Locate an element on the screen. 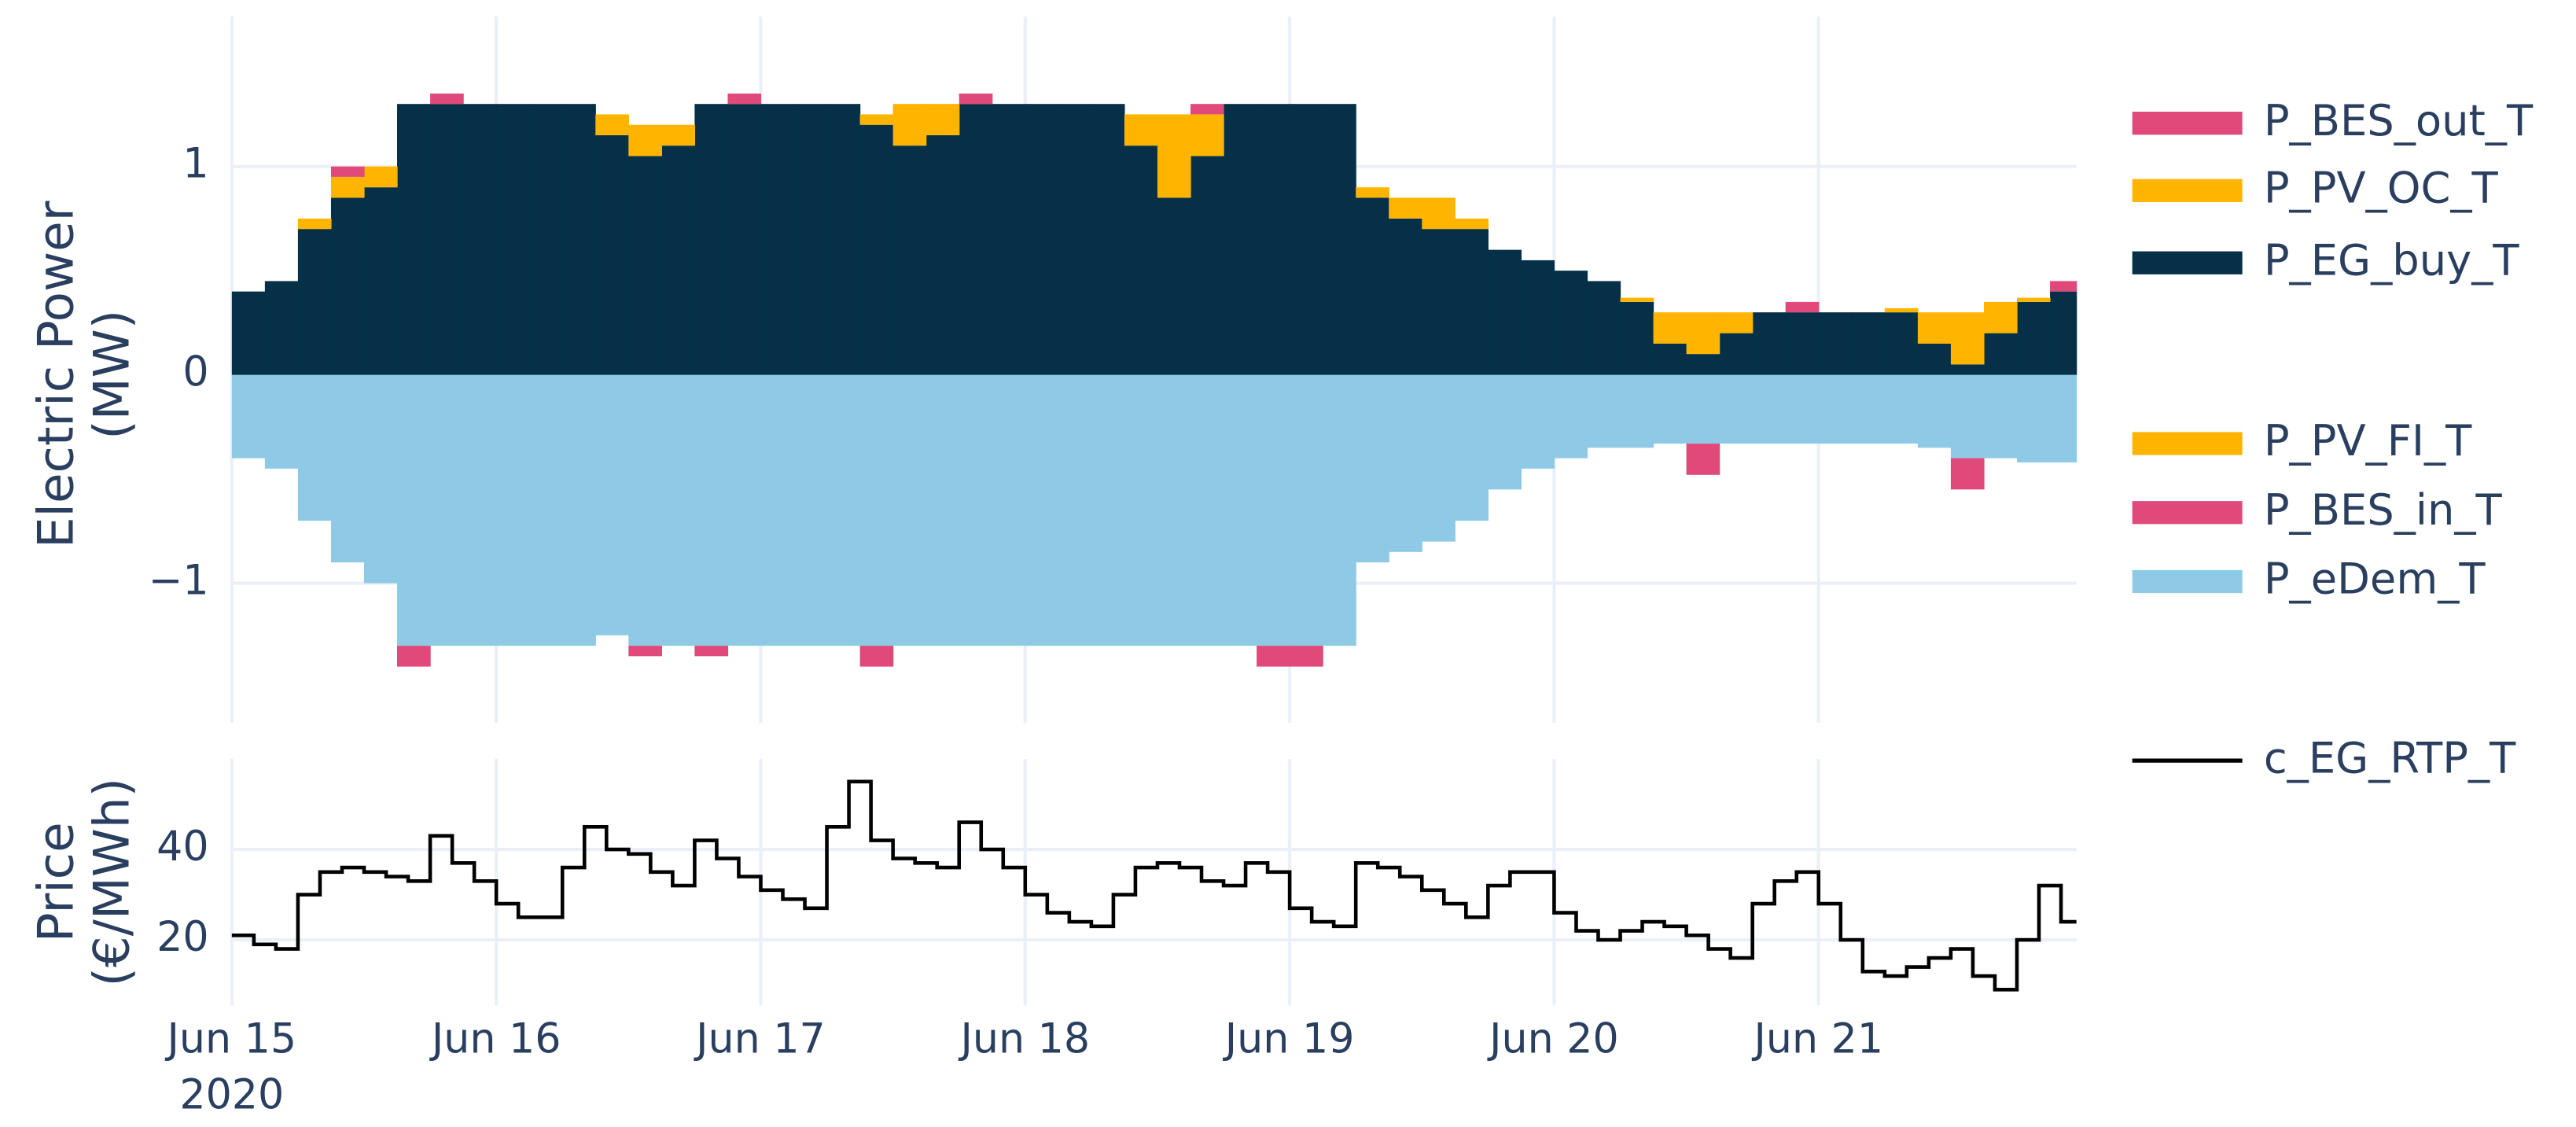 The height and width of the screenshot is (1127, 2576). y-tick-label: 20 is located at coordinates (182, 937).